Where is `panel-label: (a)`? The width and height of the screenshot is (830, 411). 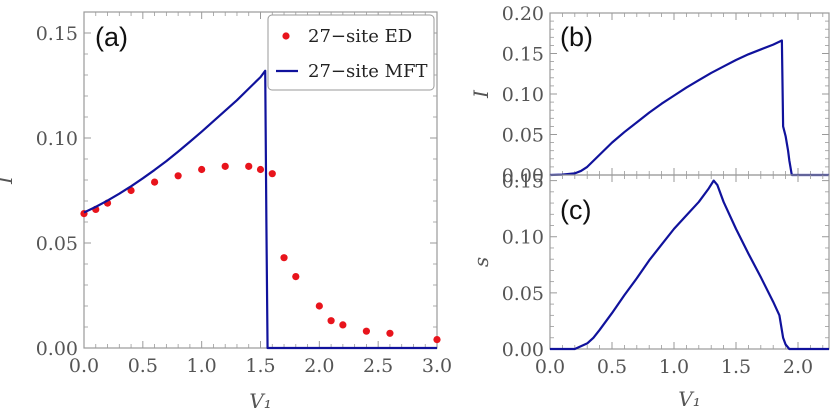 panel-label: (a) is located at coordinates (111, 37).